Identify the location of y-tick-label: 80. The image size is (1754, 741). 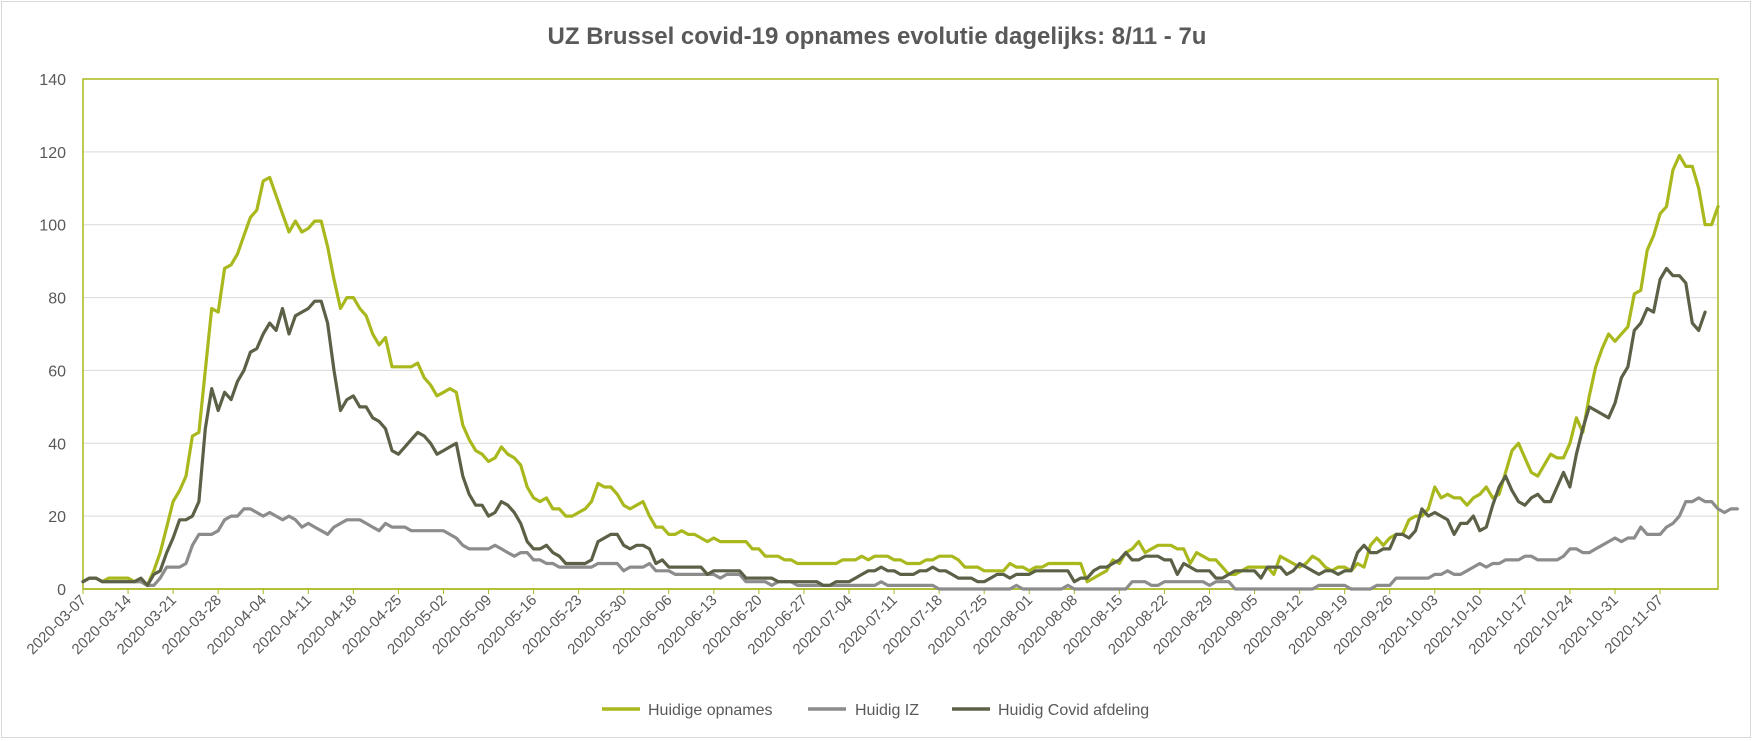
(57, 299).